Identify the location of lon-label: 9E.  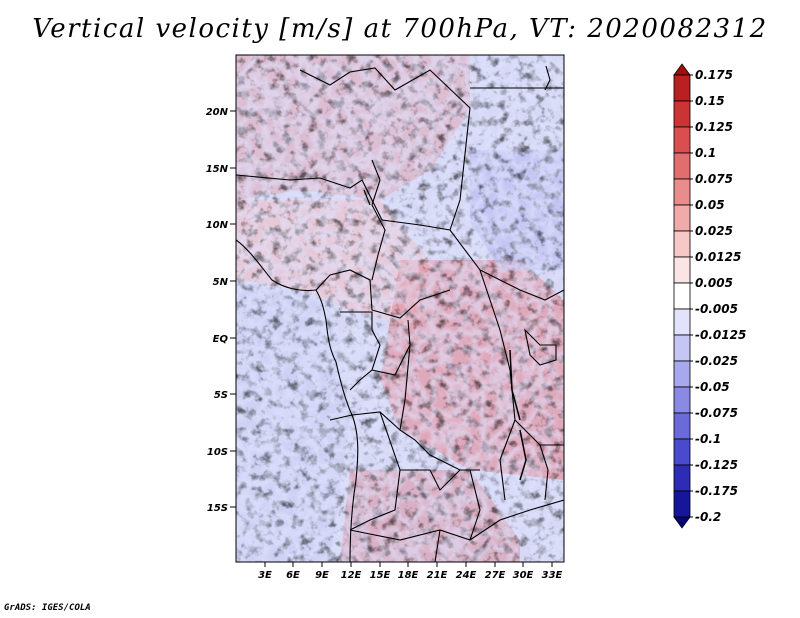
(322, 575).